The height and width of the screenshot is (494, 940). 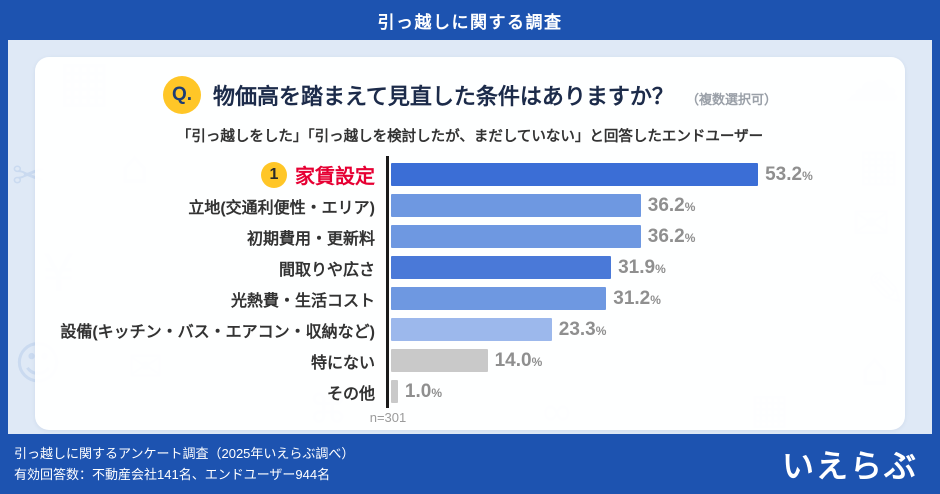 I want to click on bar-label: 1 家賃設定, so click(x=211, y=174).